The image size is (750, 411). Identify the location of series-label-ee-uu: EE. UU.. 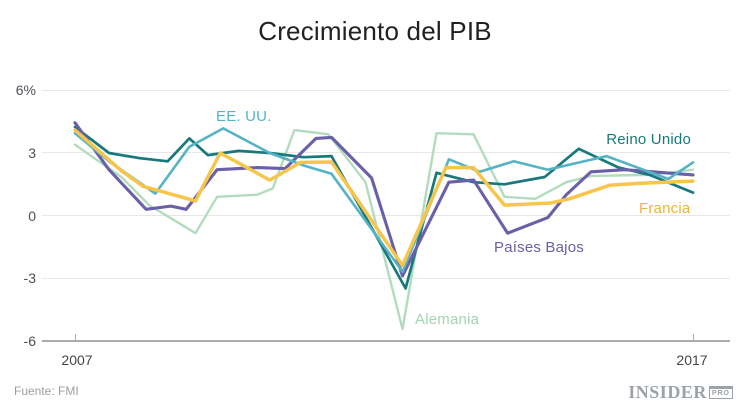
(244, 116).